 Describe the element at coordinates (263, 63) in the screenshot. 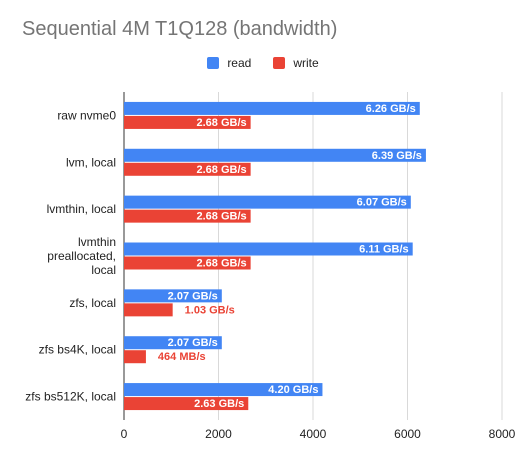

I see `legend: read write` at that location.